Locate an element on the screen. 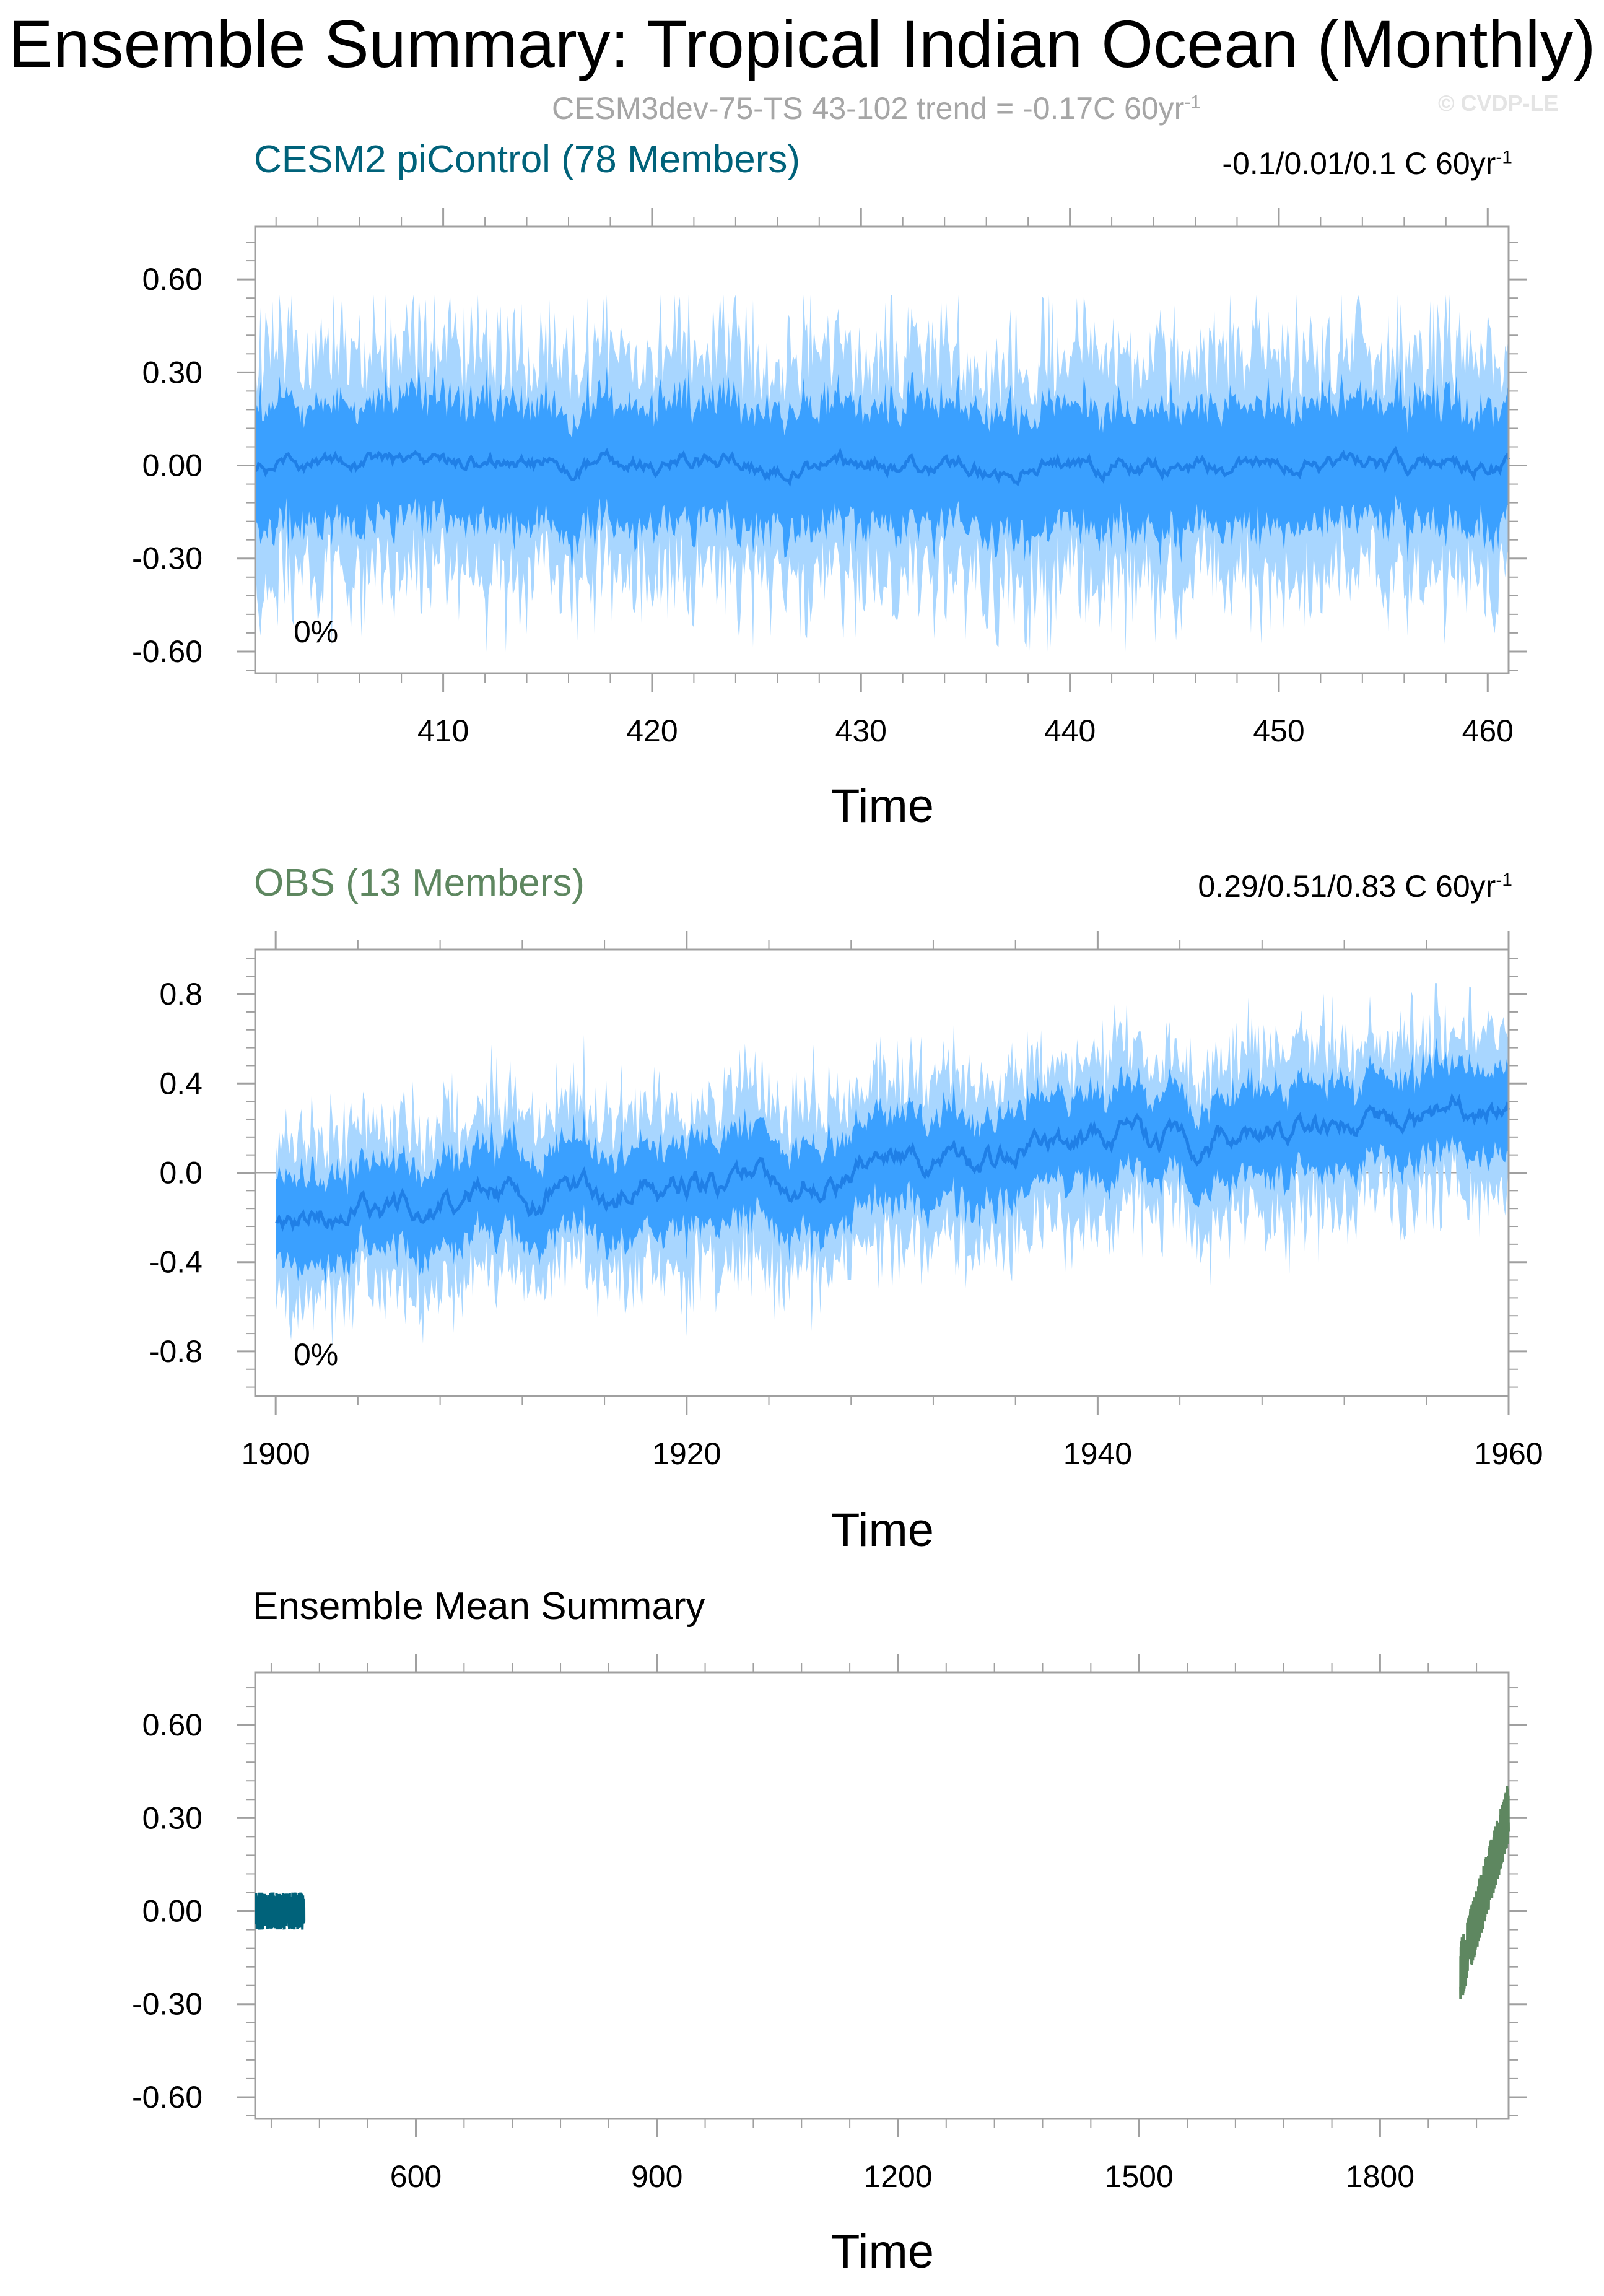 This screenshot has width=1604, height=2296. summary-y-tick-label: 0.00 is located at coordinates (172, 1911).